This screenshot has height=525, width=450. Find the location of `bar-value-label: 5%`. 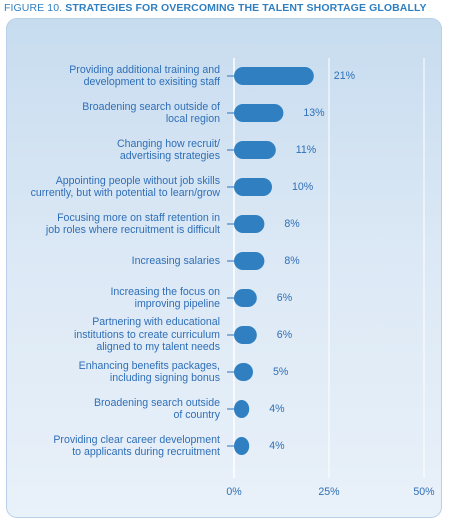

bar-value-label: 5% is located at coordinates (281, 372).